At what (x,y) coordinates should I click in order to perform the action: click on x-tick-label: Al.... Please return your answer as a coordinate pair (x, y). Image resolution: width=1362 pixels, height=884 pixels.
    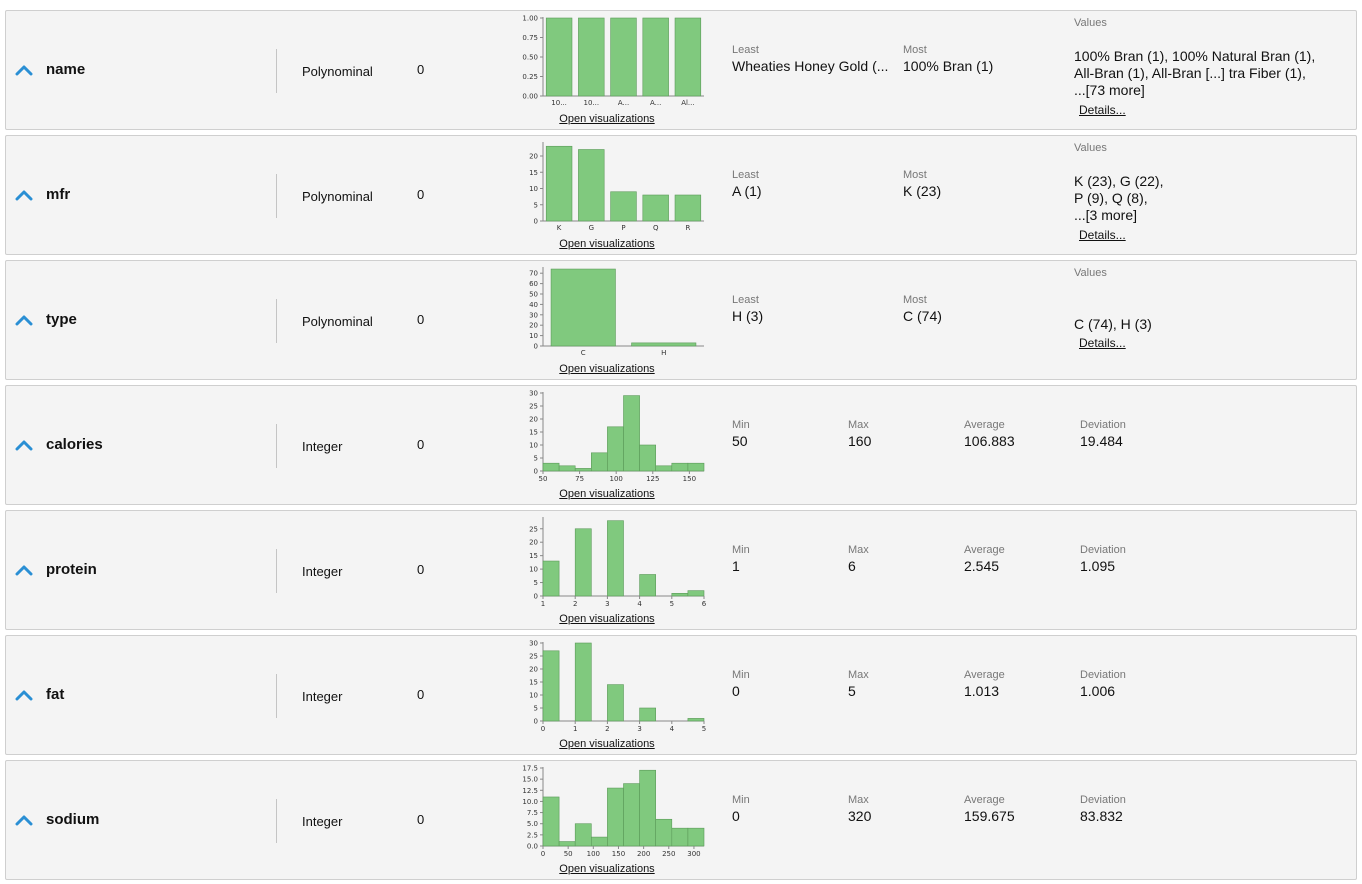
    Looking at the image, I should click on (687, 103).